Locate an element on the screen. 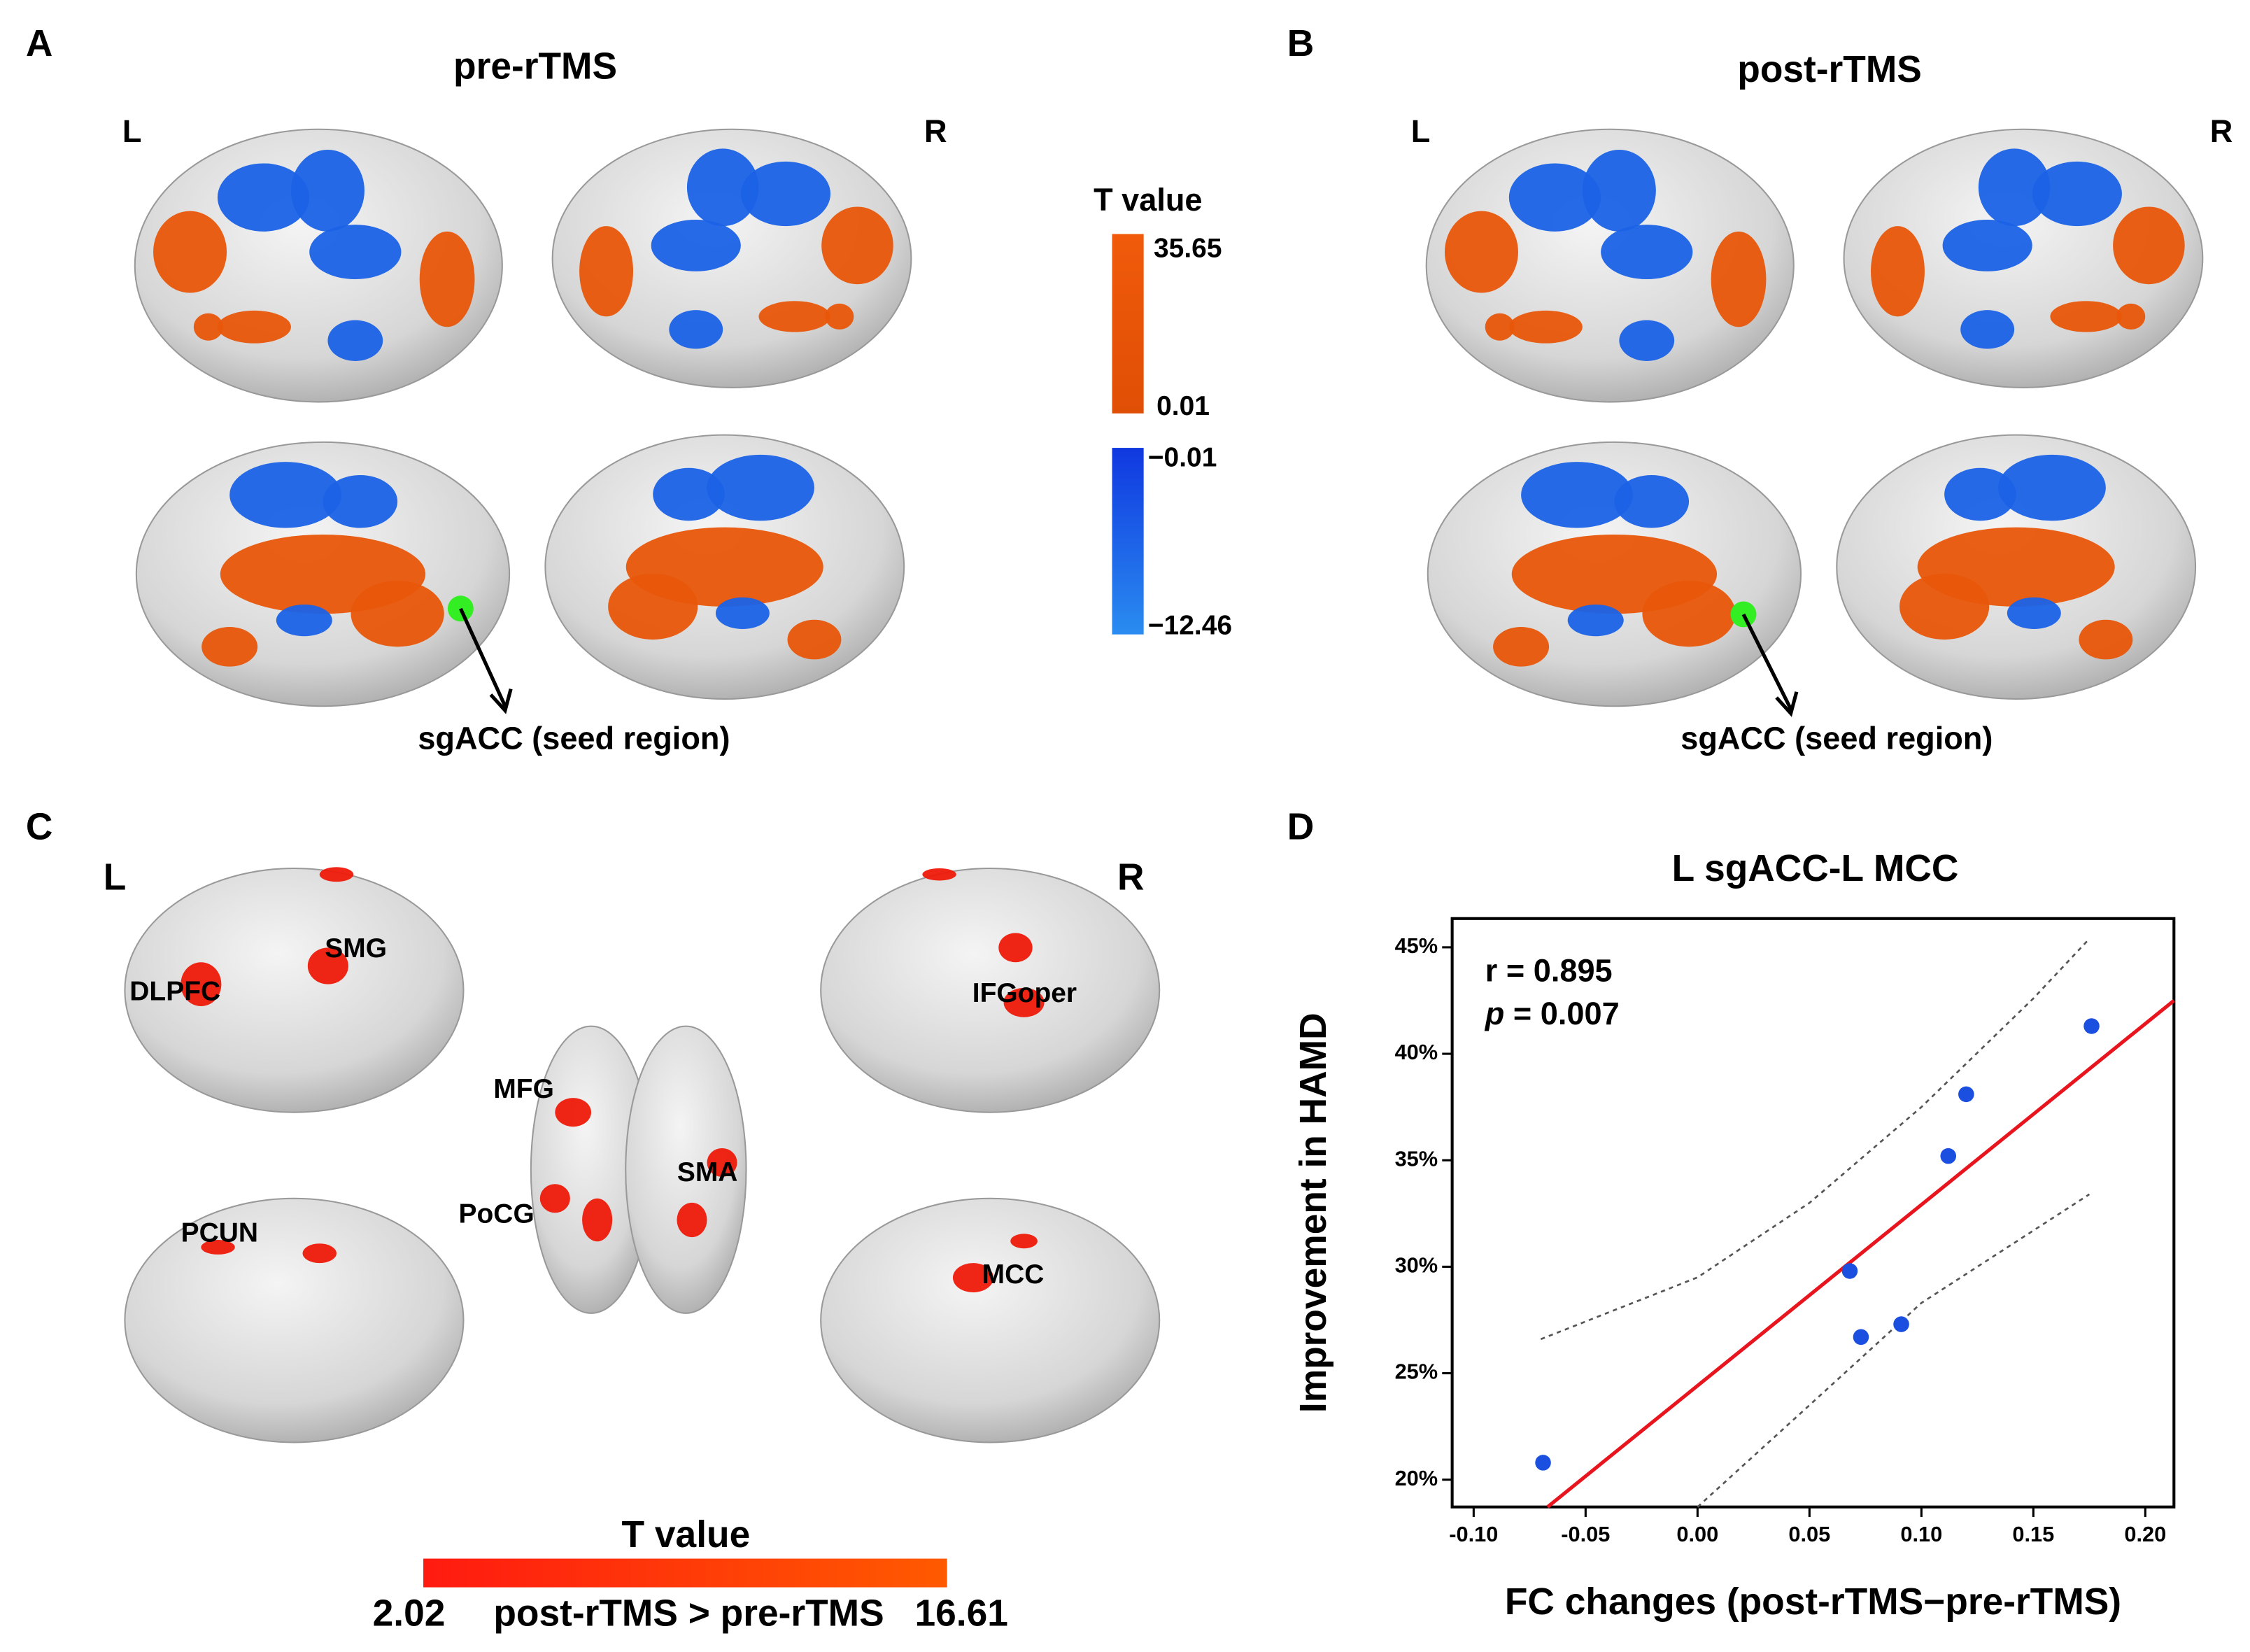 This screenshot has height=1652, width=2250. colorbar-label: 0.01 is located at coordinates (1183, 406).